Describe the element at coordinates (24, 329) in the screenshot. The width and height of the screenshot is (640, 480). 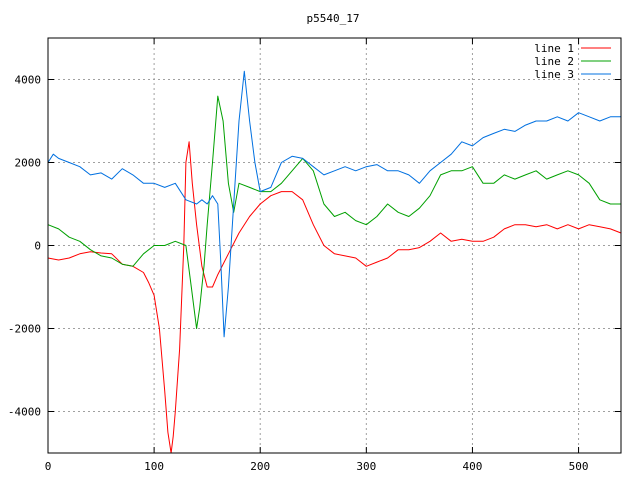
I see `y-tick-label: -2000` at that location.